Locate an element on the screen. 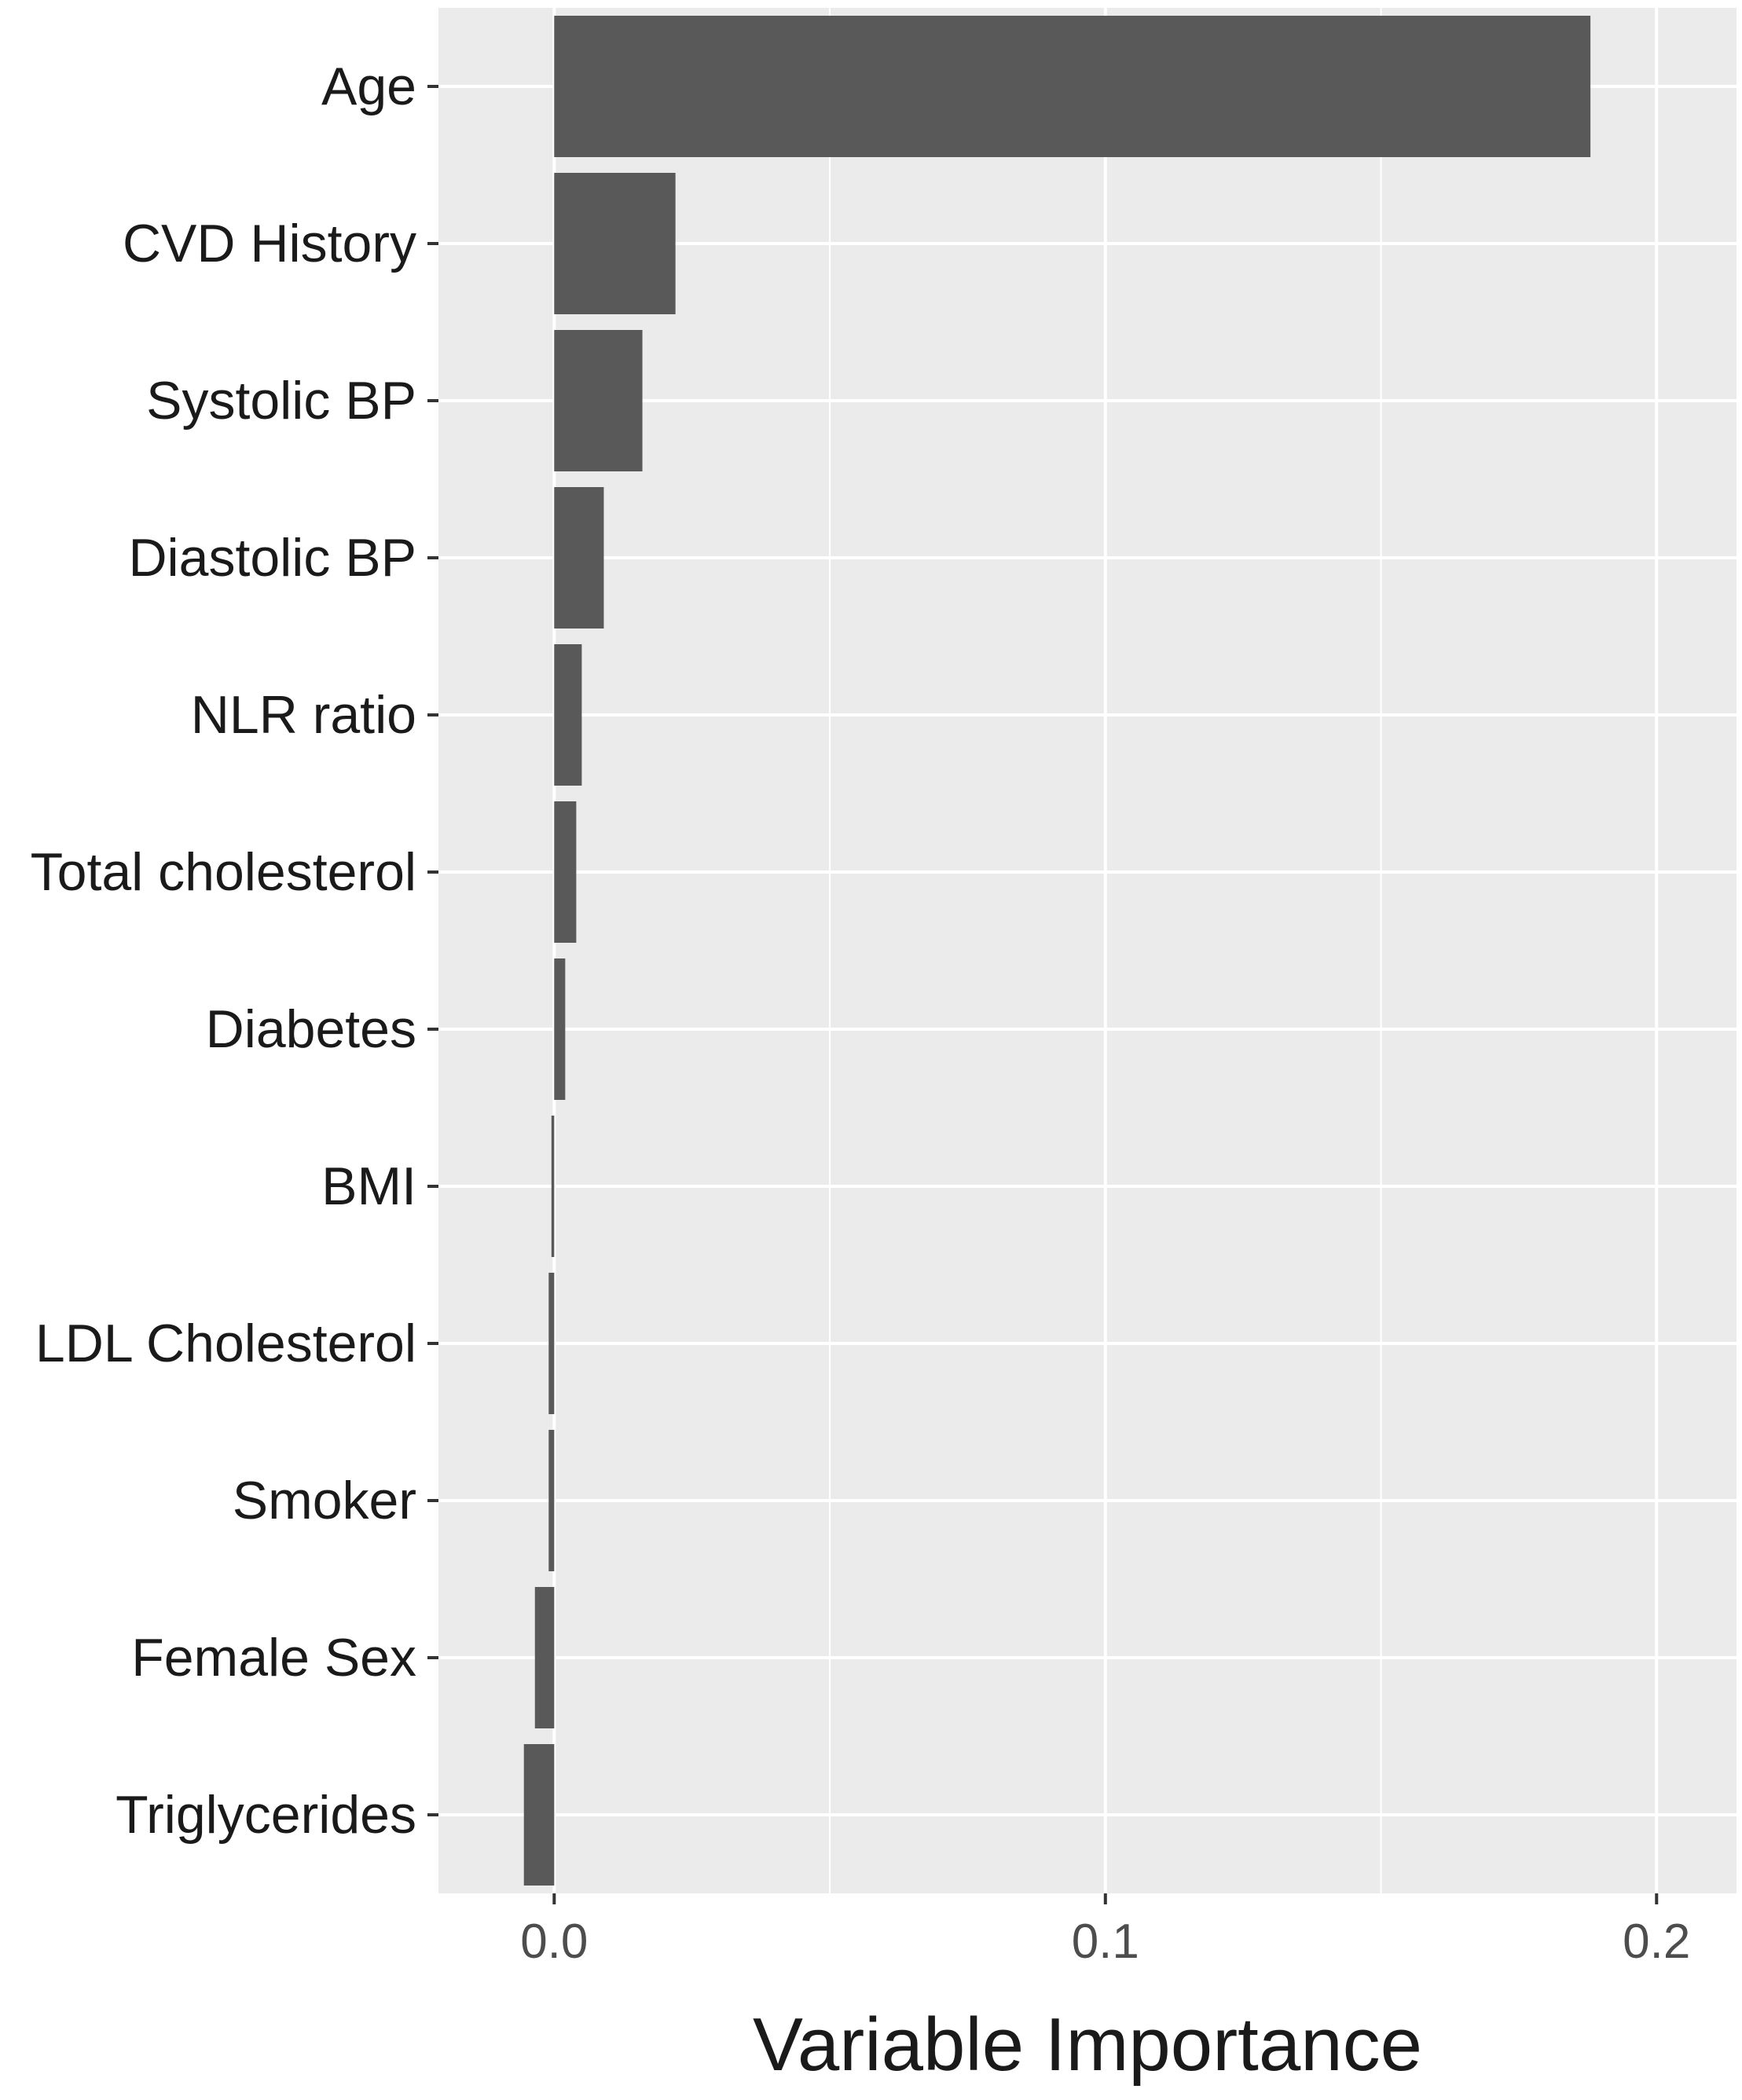  x-tick-label: 0.1 is located at coordinates (1105, 1942).